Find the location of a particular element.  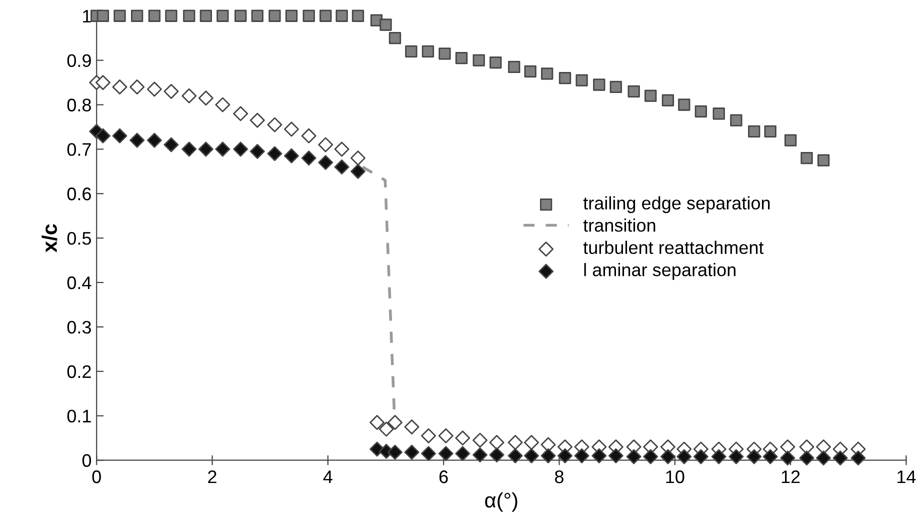

y-tick-label: 0 is located at coordinates (87, 460).